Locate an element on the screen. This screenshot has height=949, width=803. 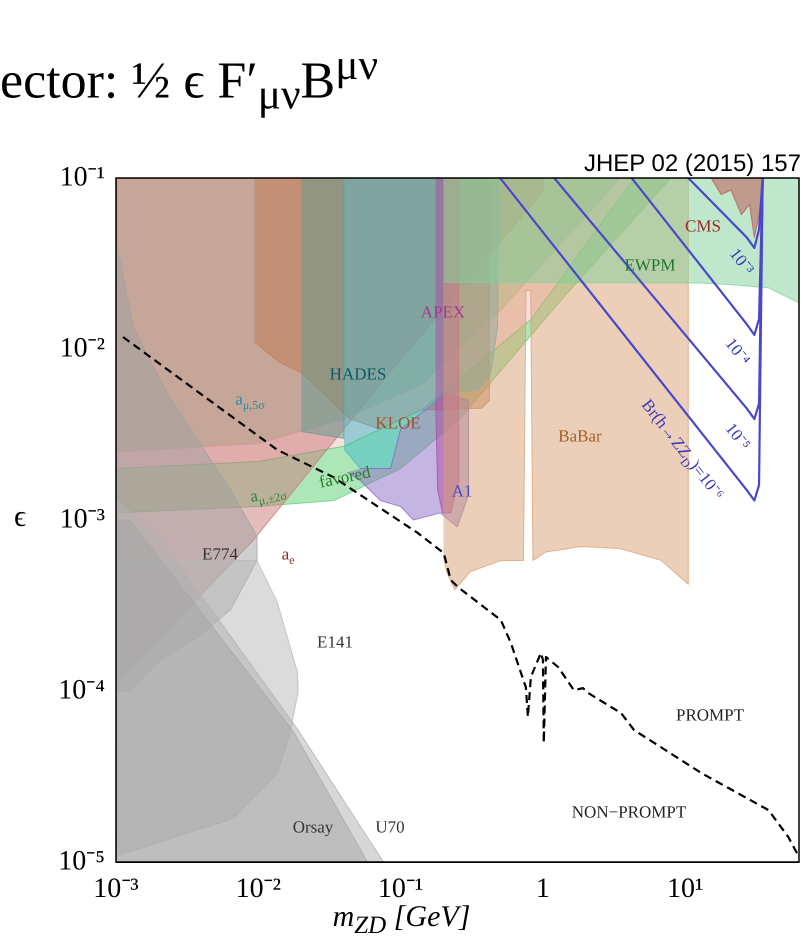
y-tick-label: 10⁻² is located at coordinates (82, 348).